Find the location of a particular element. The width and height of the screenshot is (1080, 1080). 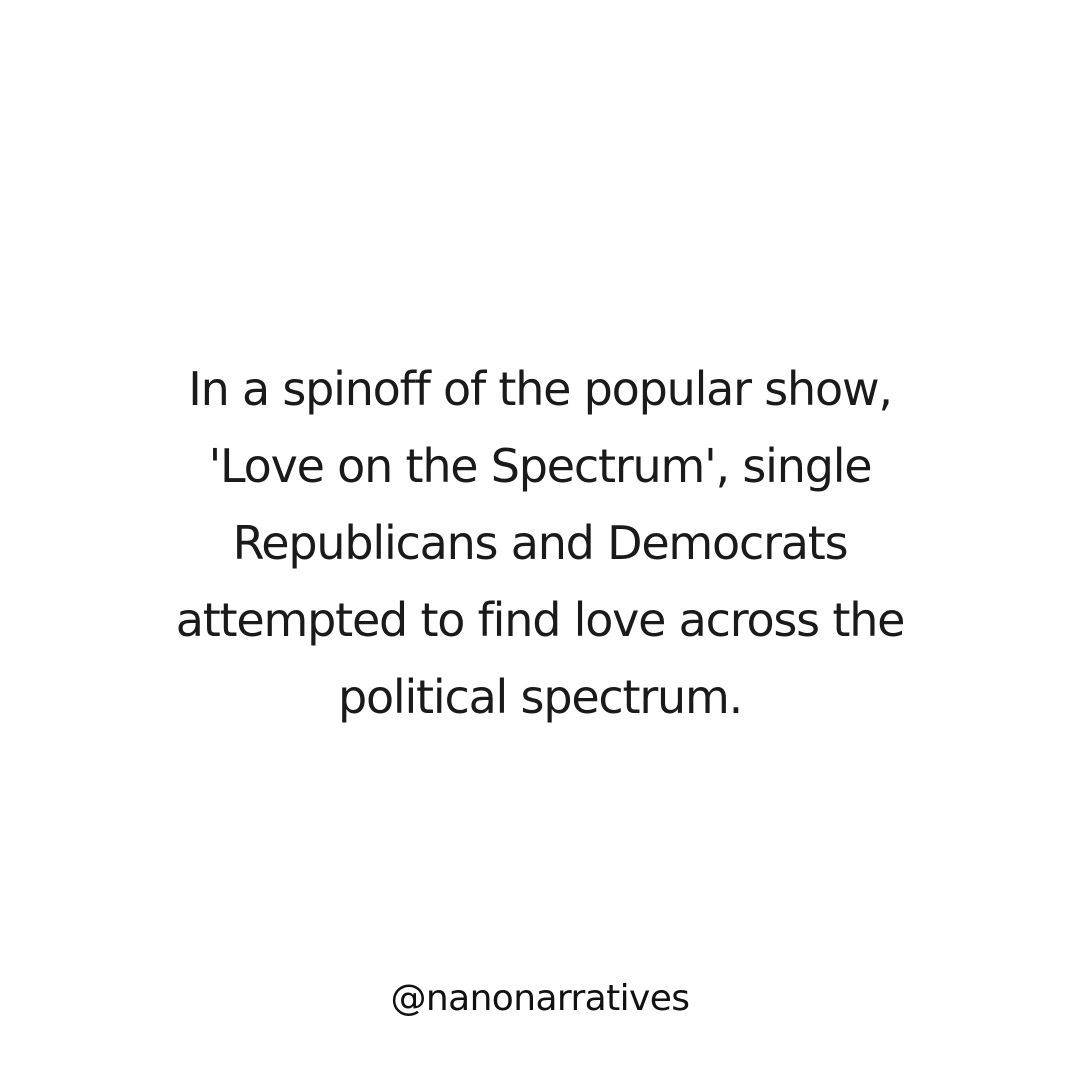

account-handle: @nanonarratives is located at coordinates (540, 998).